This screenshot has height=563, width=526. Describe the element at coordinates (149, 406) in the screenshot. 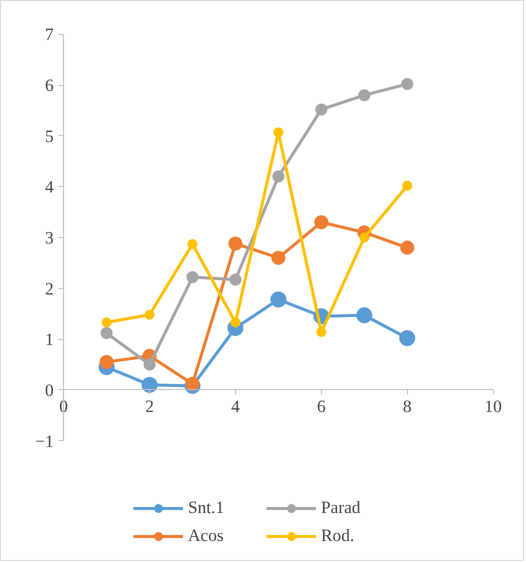

I see `x-tick-label: 2` at that location.